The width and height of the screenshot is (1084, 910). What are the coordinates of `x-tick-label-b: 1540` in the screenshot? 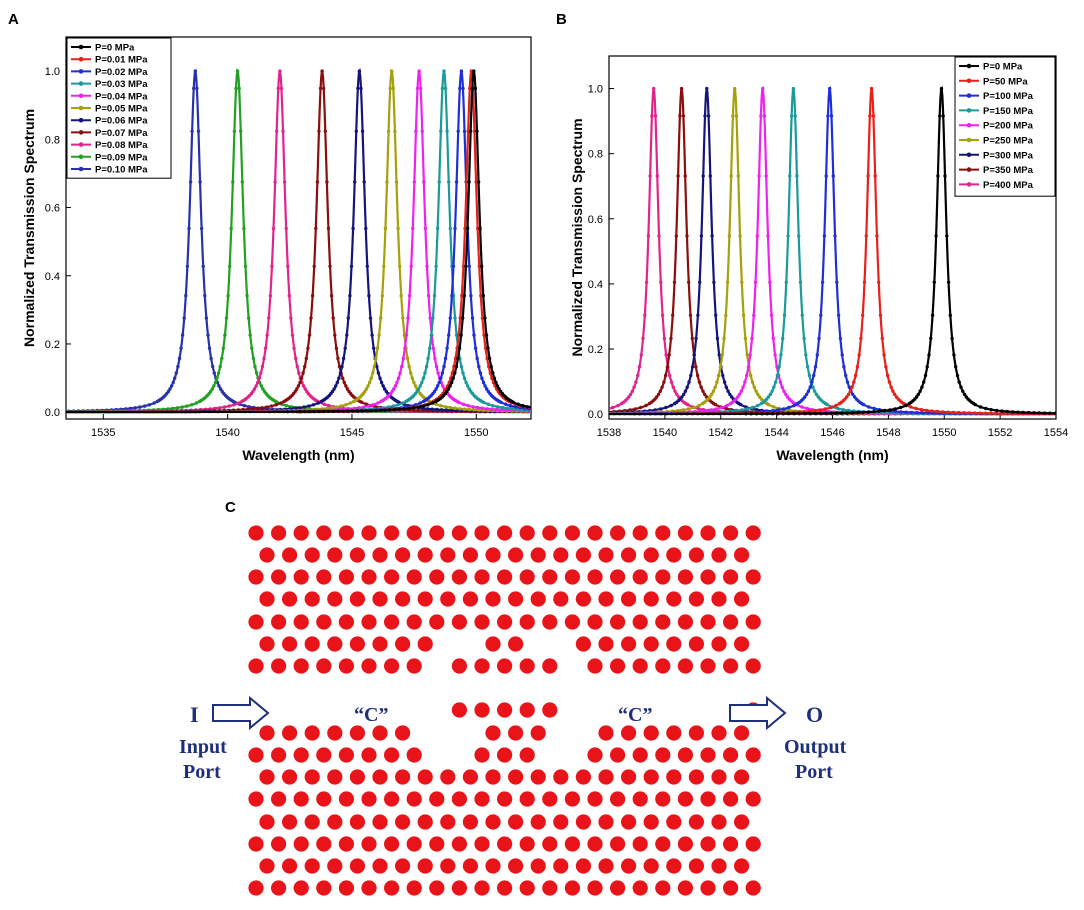 It's located at (665, 433).